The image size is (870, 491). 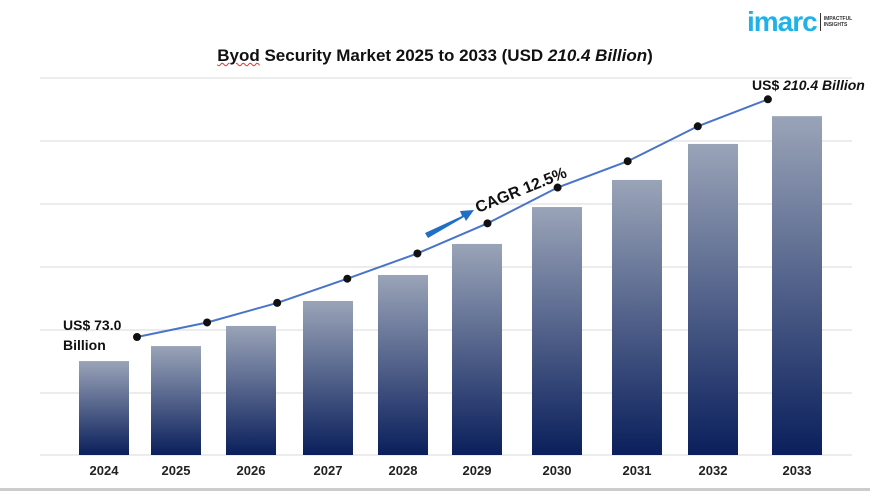 What do you see at coordinates (808, 85) in the screenshot?
I see `end-value-label: US$ 210.4 Billion` at bounding box center [808, 85].